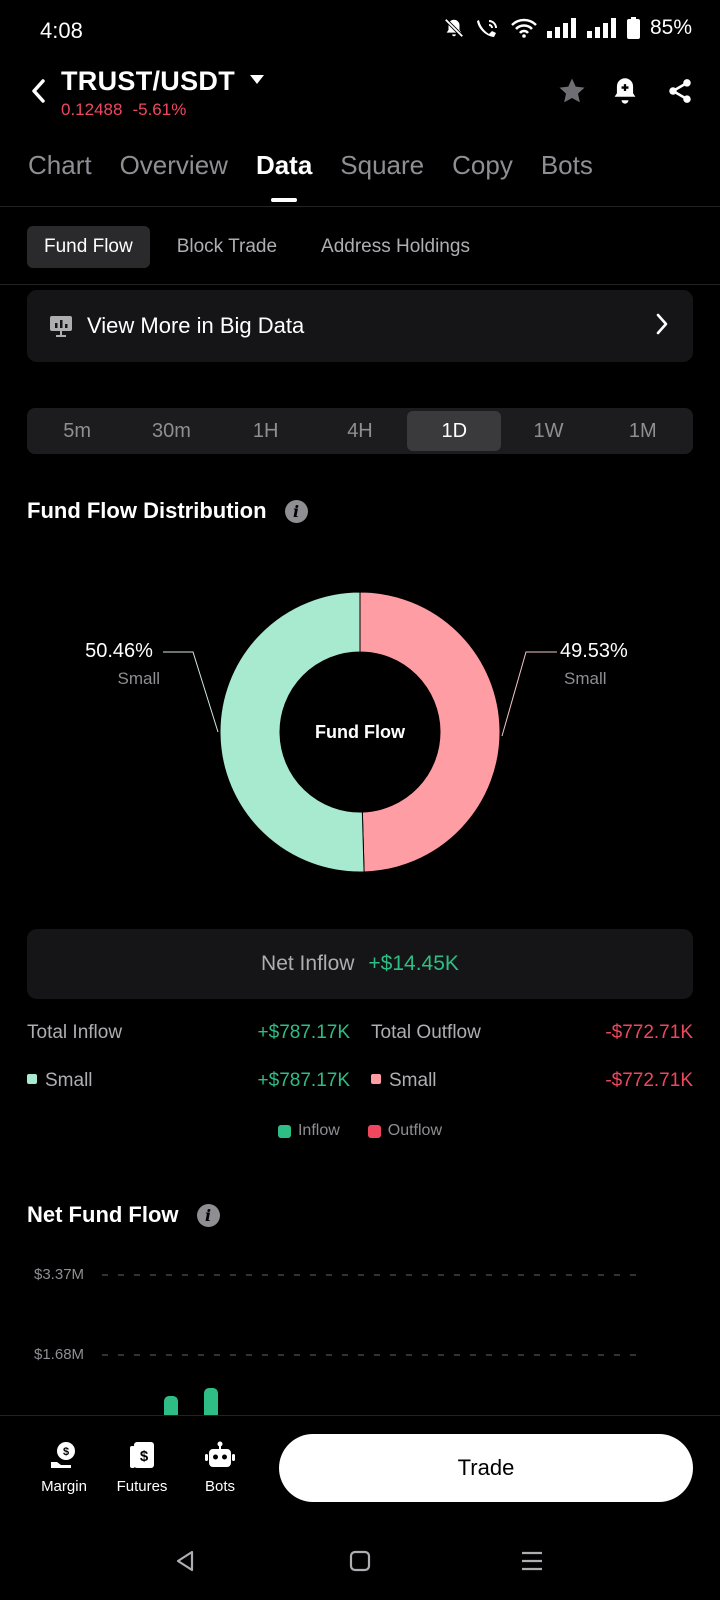 The image size is (720, 1600). I want to click on back-button, so click(38, 91).